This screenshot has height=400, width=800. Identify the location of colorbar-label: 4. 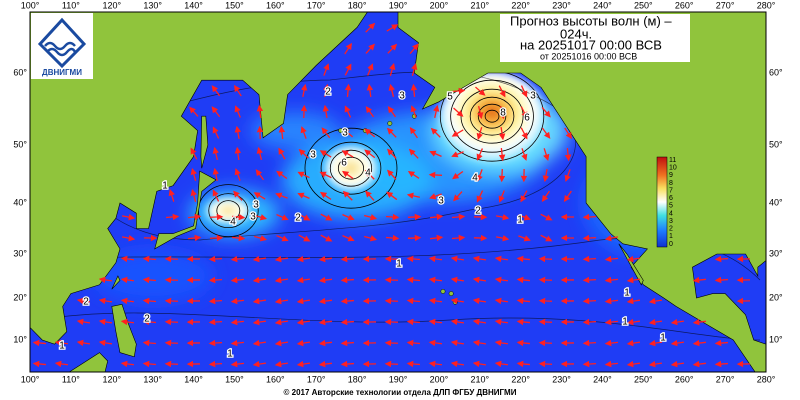
(671, 213).